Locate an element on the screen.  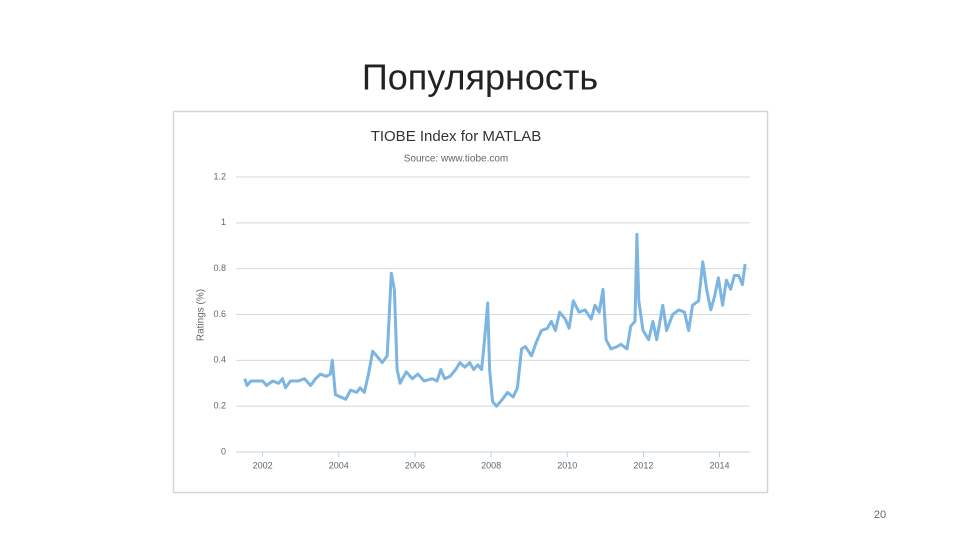
x-tick-label: 2004 is located at coordinates (339, 465).